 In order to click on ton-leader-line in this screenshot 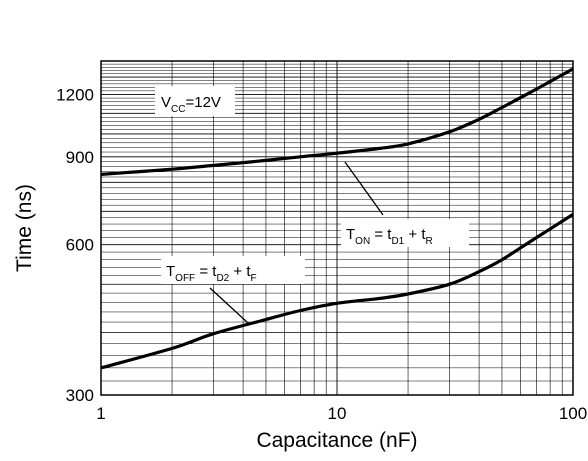, I will do `click(364, 188)`.